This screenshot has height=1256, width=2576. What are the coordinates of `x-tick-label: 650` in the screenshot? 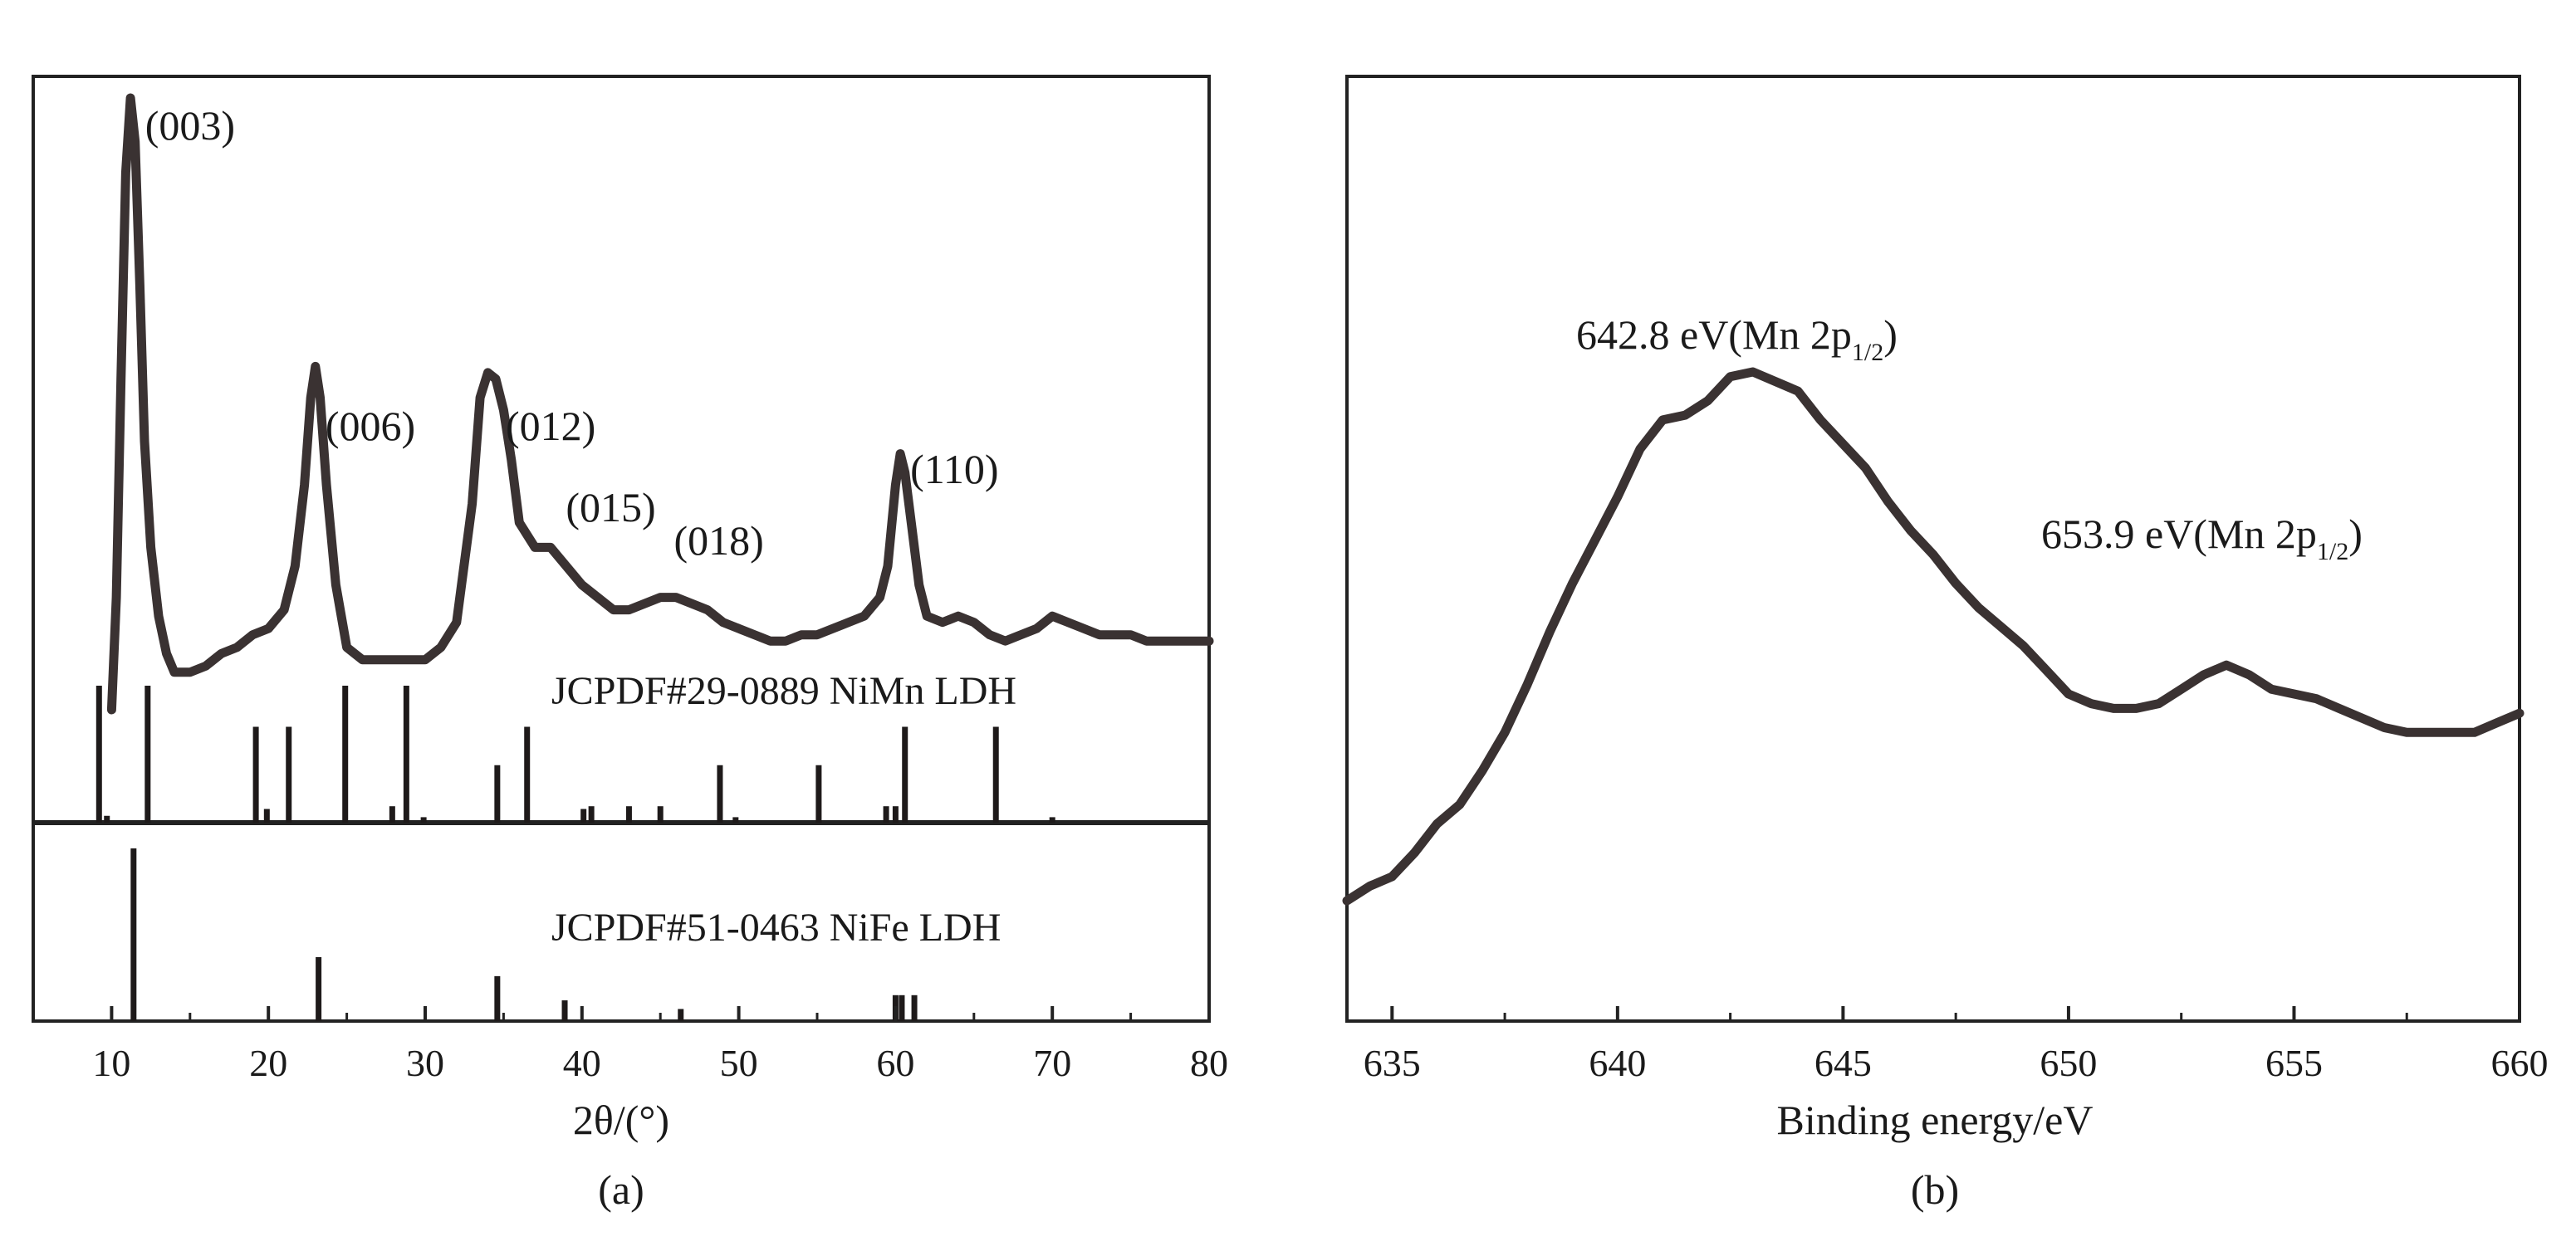 It's located at (2069, 1063).